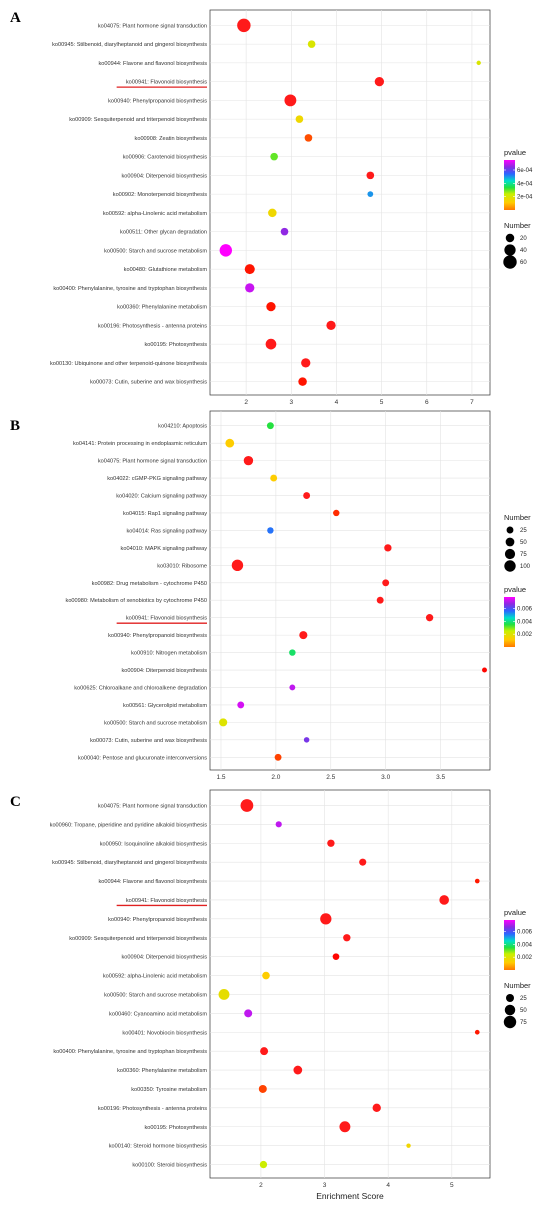 The image size is (550, 1209). I want to click on number-legend: Number 25 50 75 100, so click(517, 542).